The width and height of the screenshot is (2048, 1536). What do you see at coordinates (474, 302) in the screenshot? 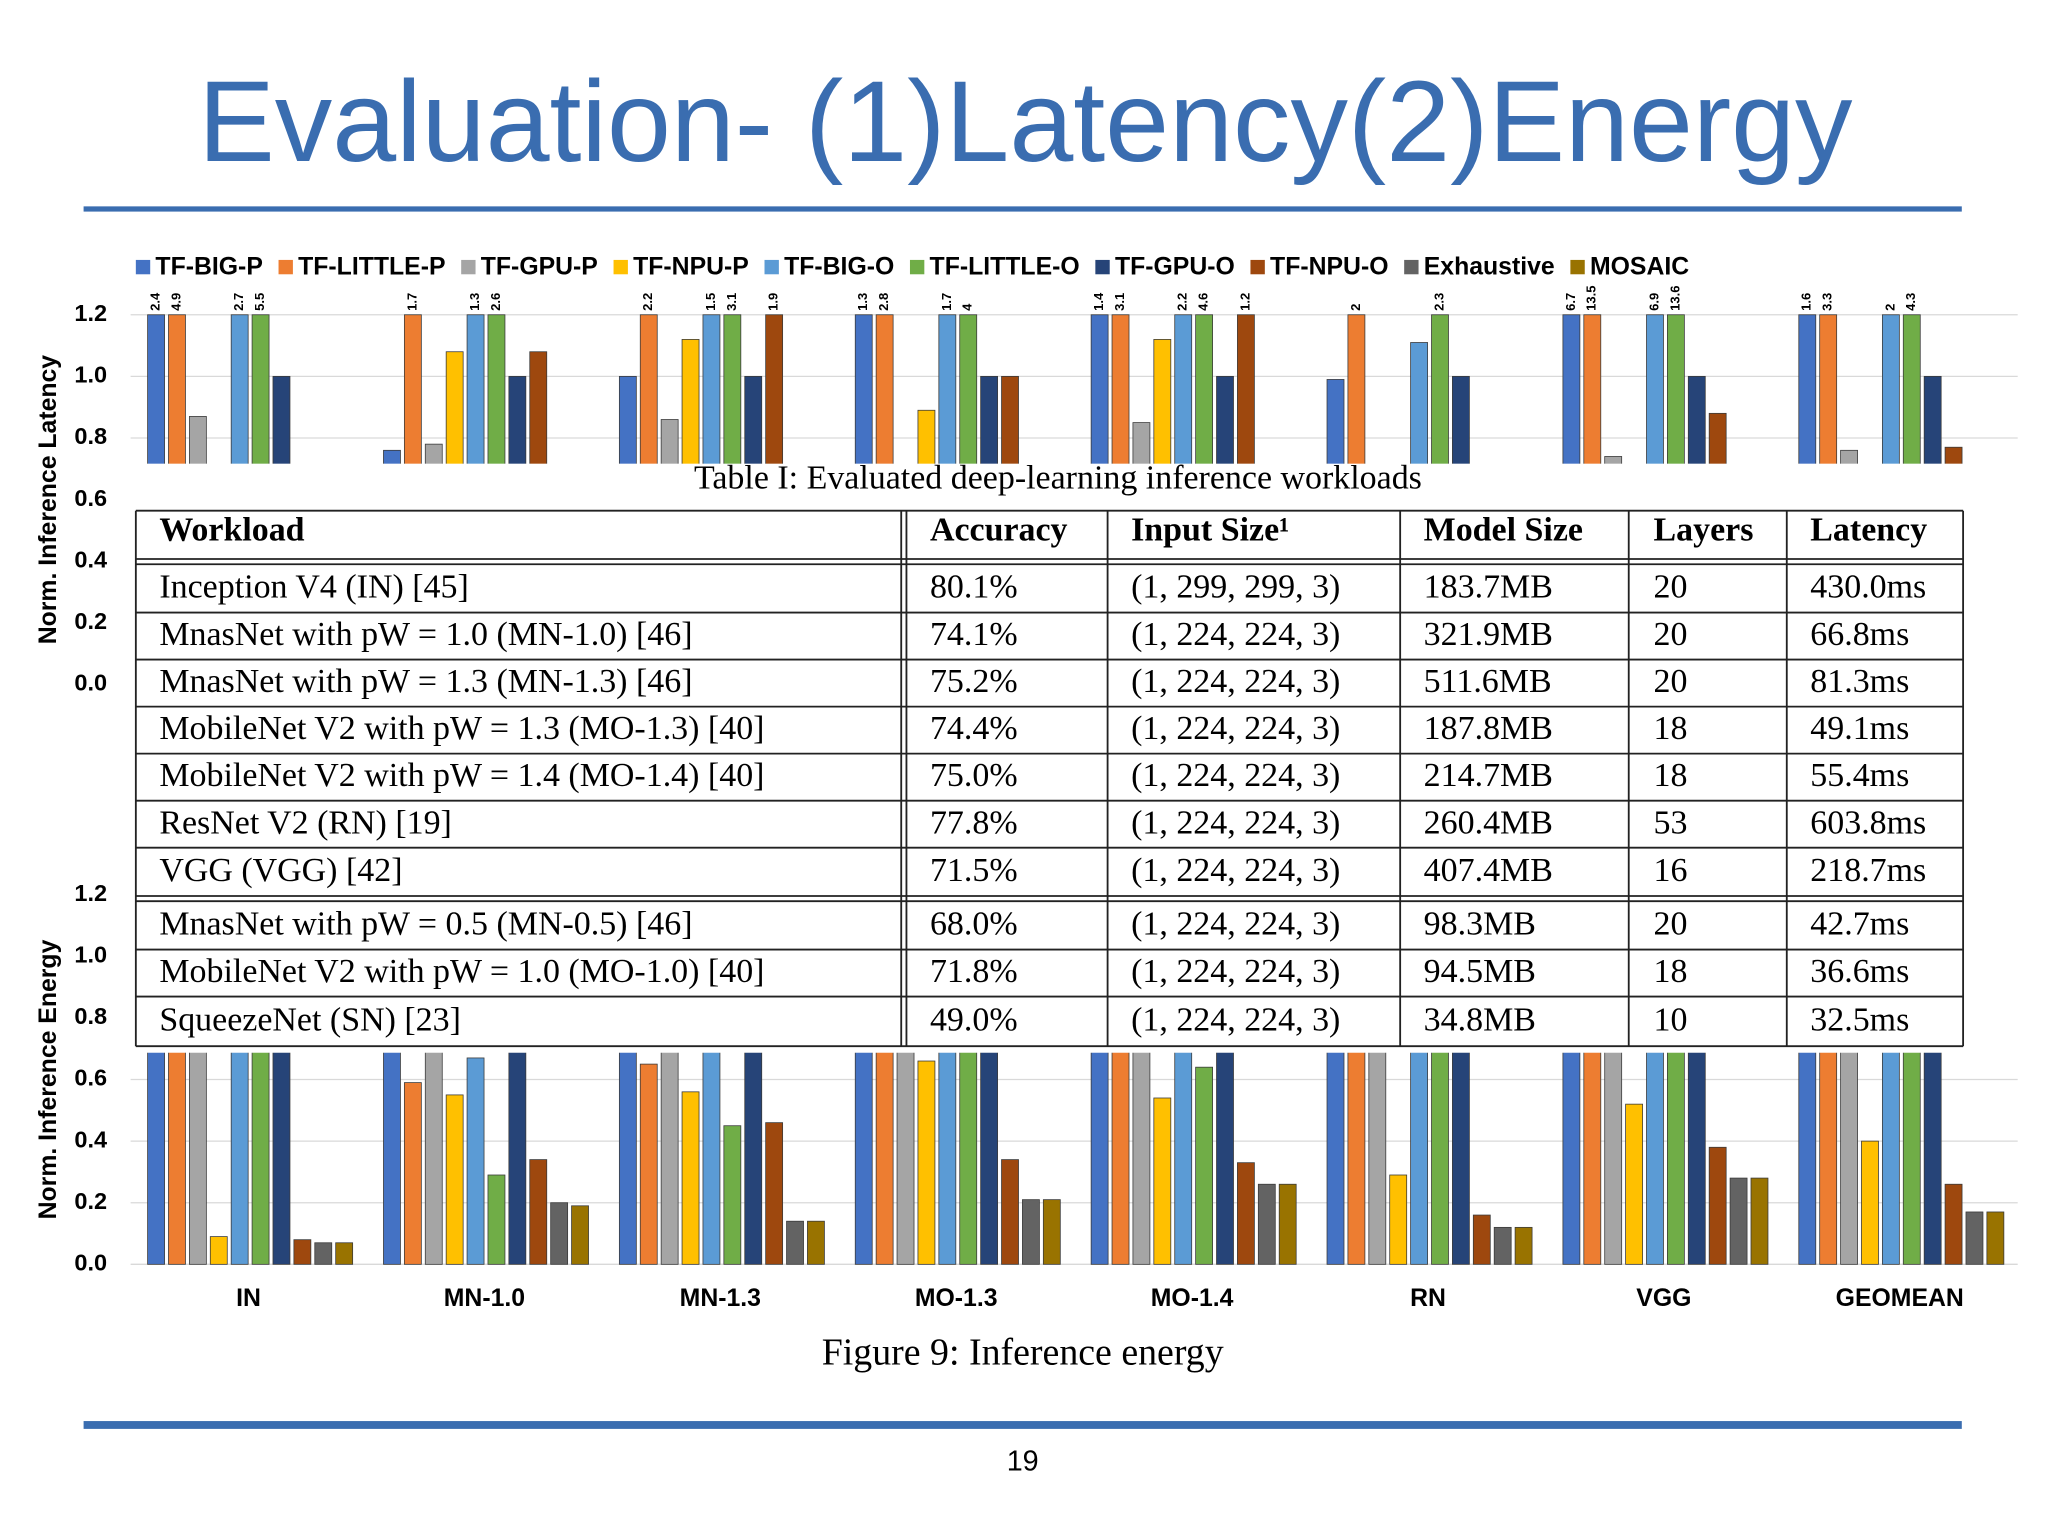
I see `value-label: 1.3` at bounding box center [474, 302].